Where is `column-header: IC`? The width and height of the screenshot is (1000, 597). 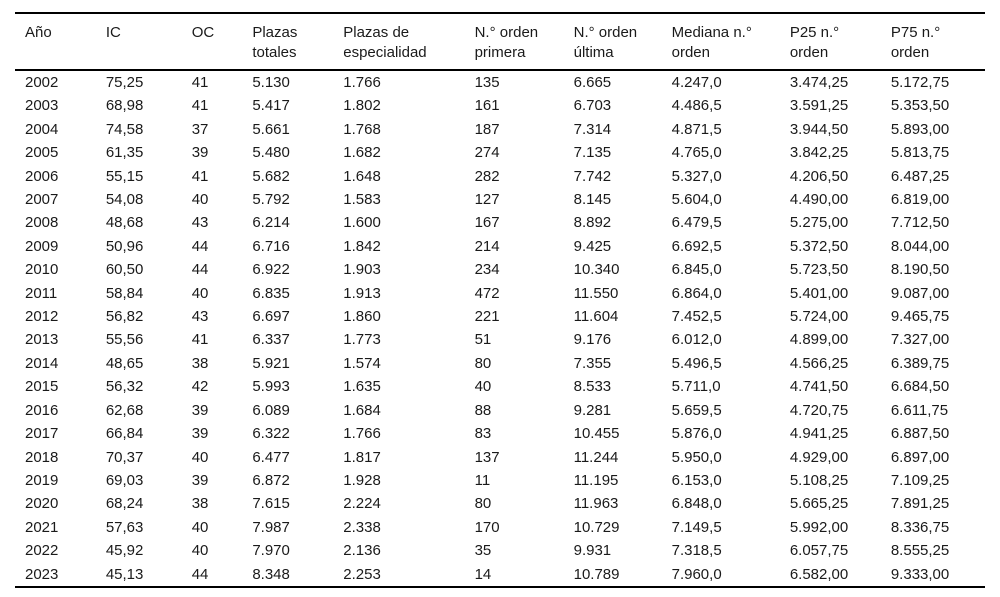 column-header: IC is located at coordinates (138, 42).